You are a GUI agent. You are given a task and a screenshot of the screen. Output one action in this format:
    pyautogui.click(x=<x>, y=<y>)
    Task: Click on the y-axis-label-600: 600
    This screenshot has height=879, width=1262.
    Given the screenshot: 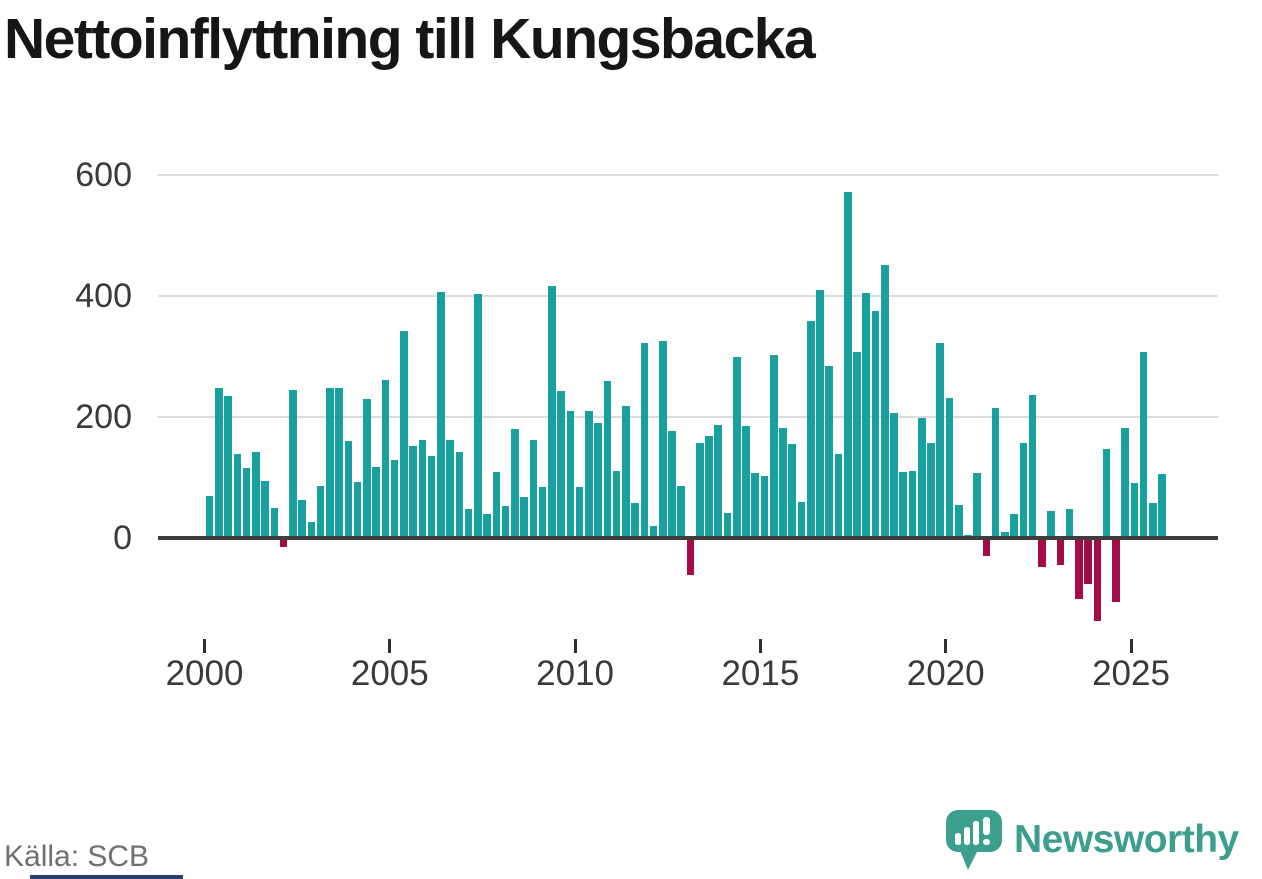 What is the action you would take?
    pyautogui.click(x=103, y=174)
    